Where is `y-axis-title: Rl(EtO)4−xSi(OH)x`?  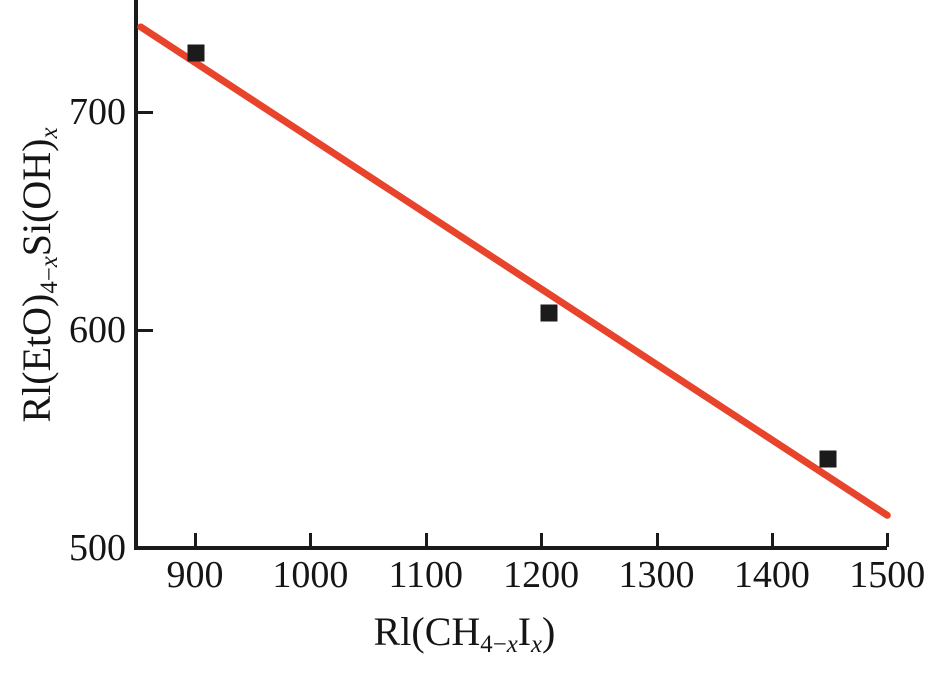 y-axis-title: Rl(EtO)4−xSi(OH)x is located at coordinates (38, 275).